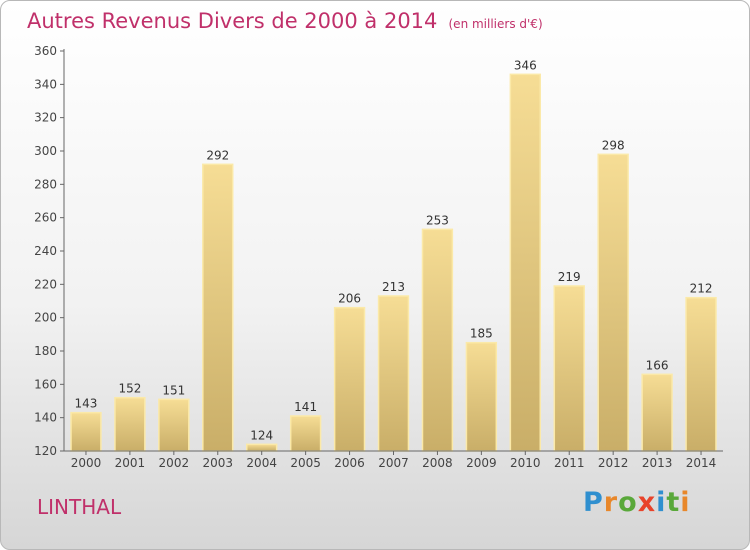  I want to click on y-tick-label: 220, so click(45, 284).